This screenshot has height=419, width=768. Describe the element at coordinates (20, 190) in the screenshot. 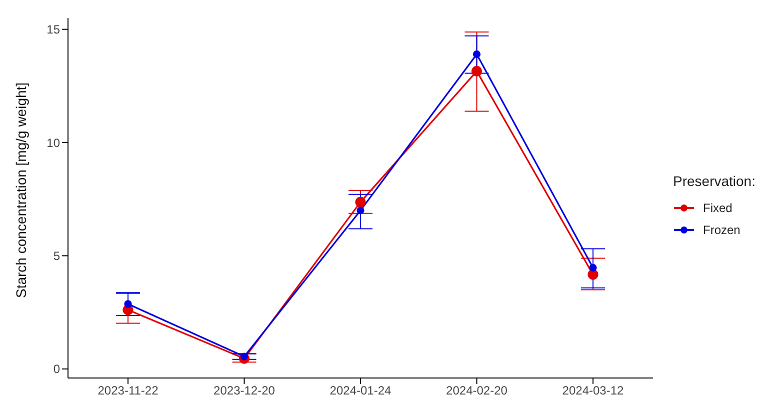

I see `y-axis-title: Starch concentration [mg/g weight]` at that location.